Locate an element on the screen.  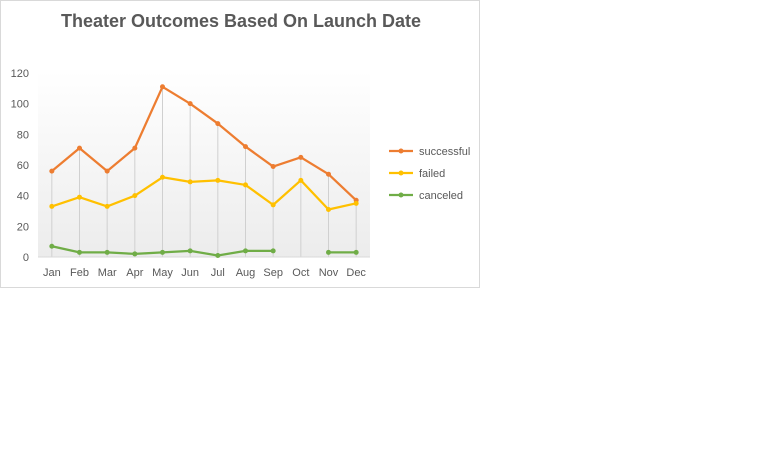
x-tick-label: May is located at coordinates (162, 273).